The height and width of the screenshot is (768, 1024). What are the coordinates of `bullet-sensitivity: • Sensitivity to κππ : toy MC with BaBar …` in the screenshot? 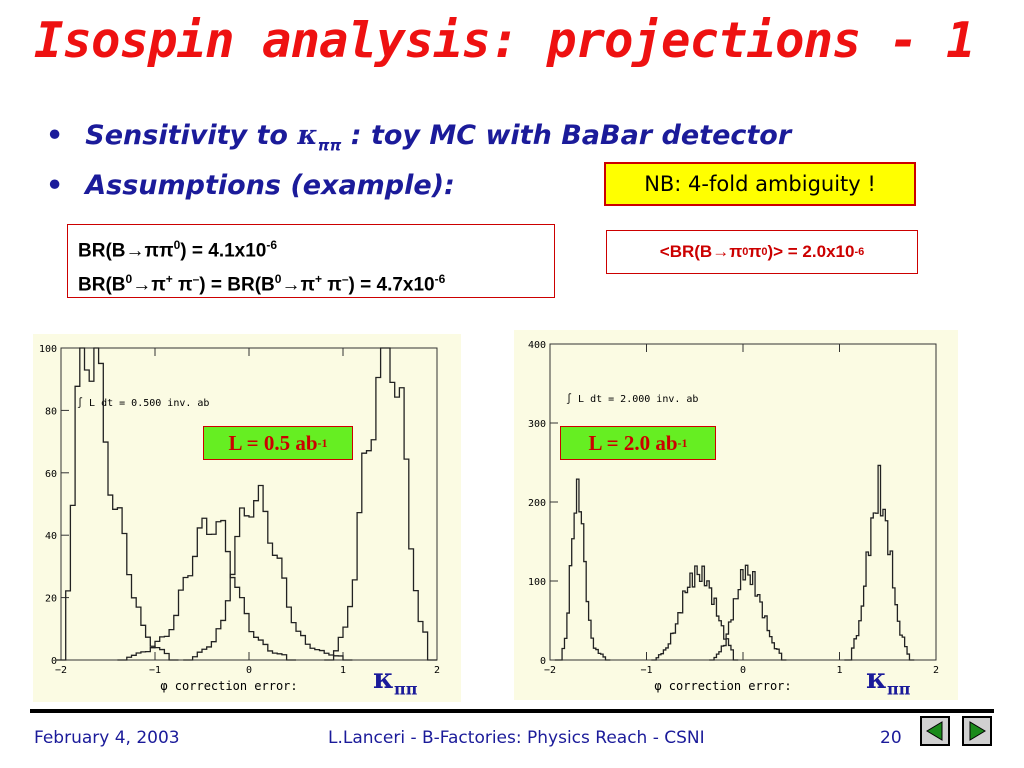 It's located at (418, 137).